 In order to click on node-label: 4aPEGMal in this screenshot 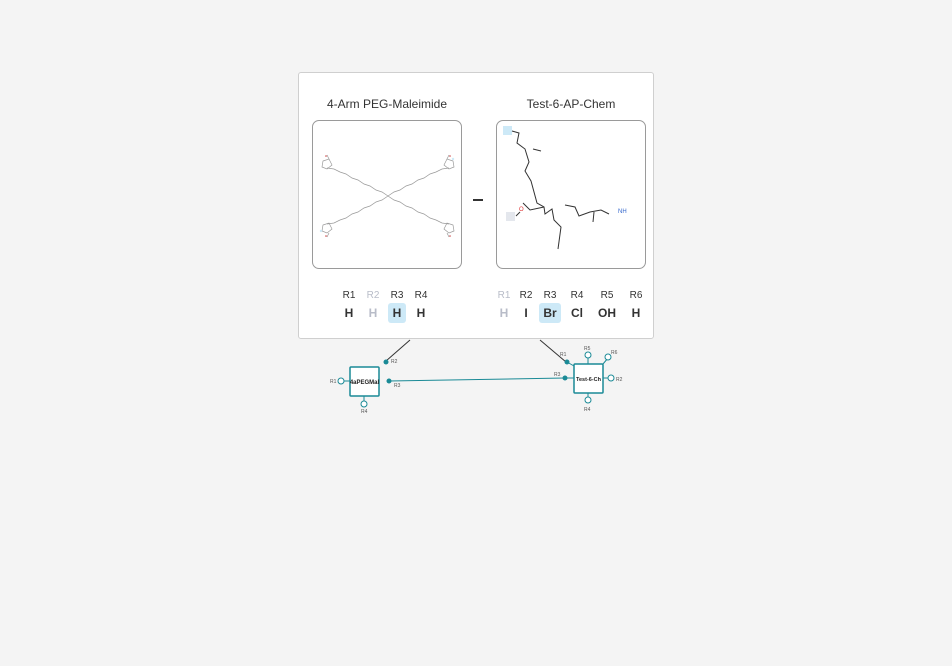, I will do `click(365, 383)`.